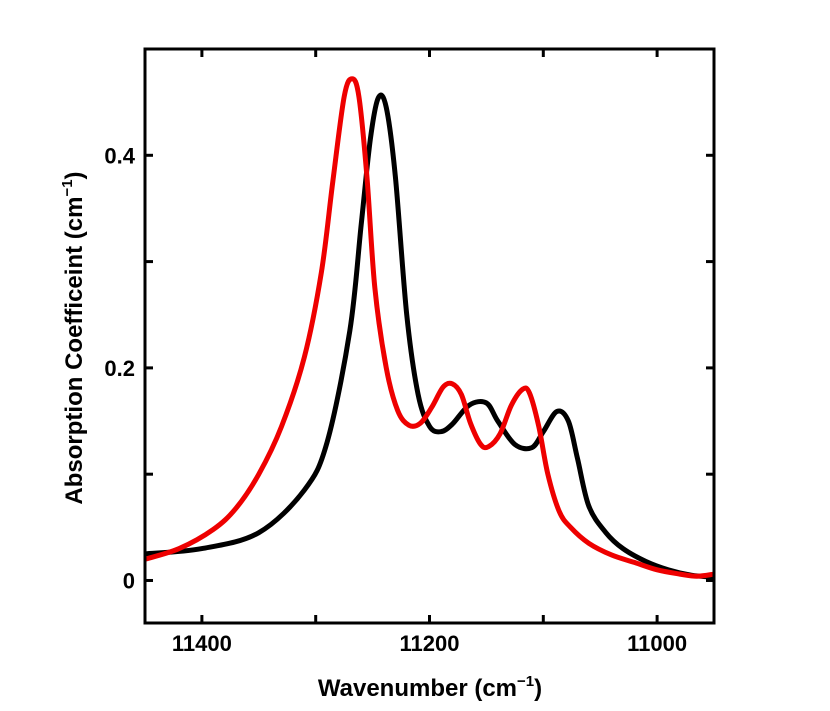 This screenshot has width=830, height=711. What do you see at coordinates (74, 351) in the screenshot?
I see `y-axis-title-text: Absorption Coefficeint (cm` at bounding box center [74, 351].